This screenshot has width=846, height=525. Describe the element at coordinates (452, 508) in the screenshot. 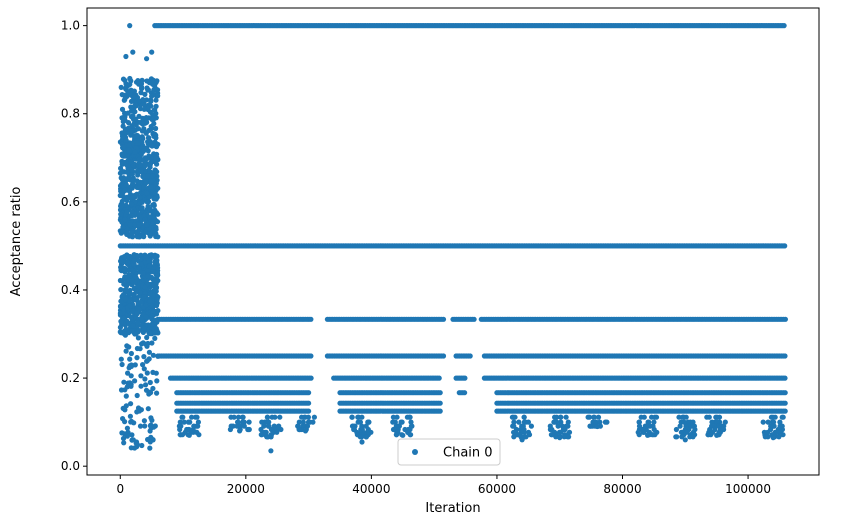

I see `x-axis-label: Iteration` at that location.